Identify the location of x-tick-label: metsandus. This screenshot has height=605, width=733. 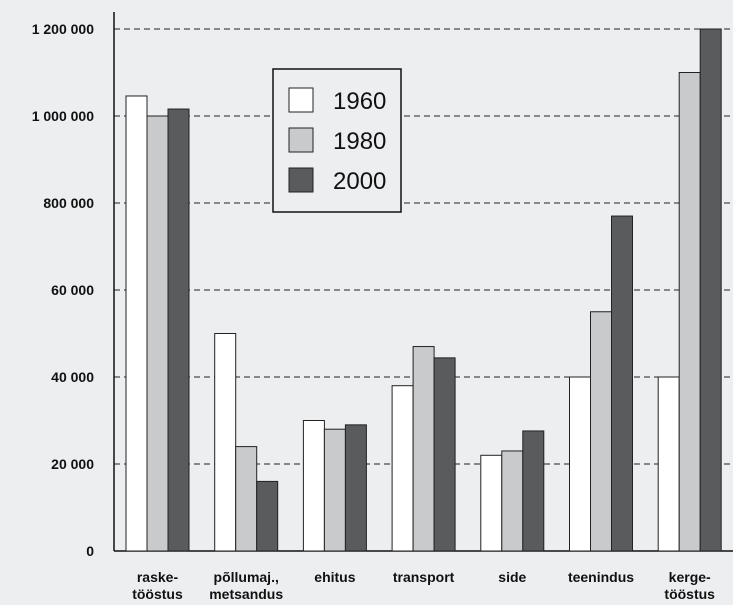
(246, 594).